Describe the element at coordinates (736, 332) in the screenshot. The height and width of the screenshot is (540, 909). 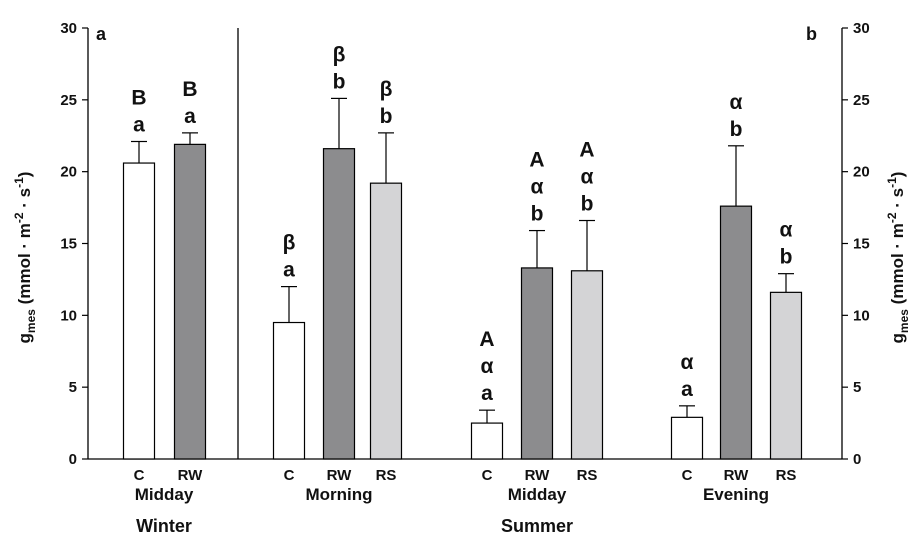
I see `bar-summer-evening-rw` at that location.